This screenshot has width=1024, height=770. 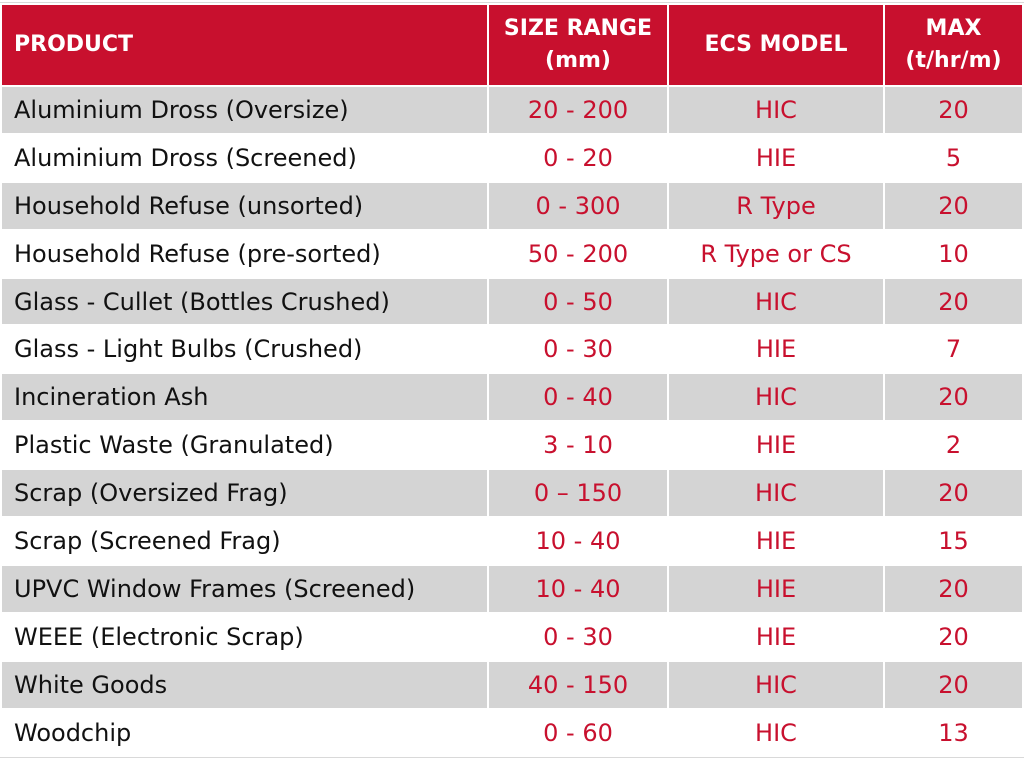 I want to click on ecs-model-cell: R Type or CS, so click(x=776, y=253).